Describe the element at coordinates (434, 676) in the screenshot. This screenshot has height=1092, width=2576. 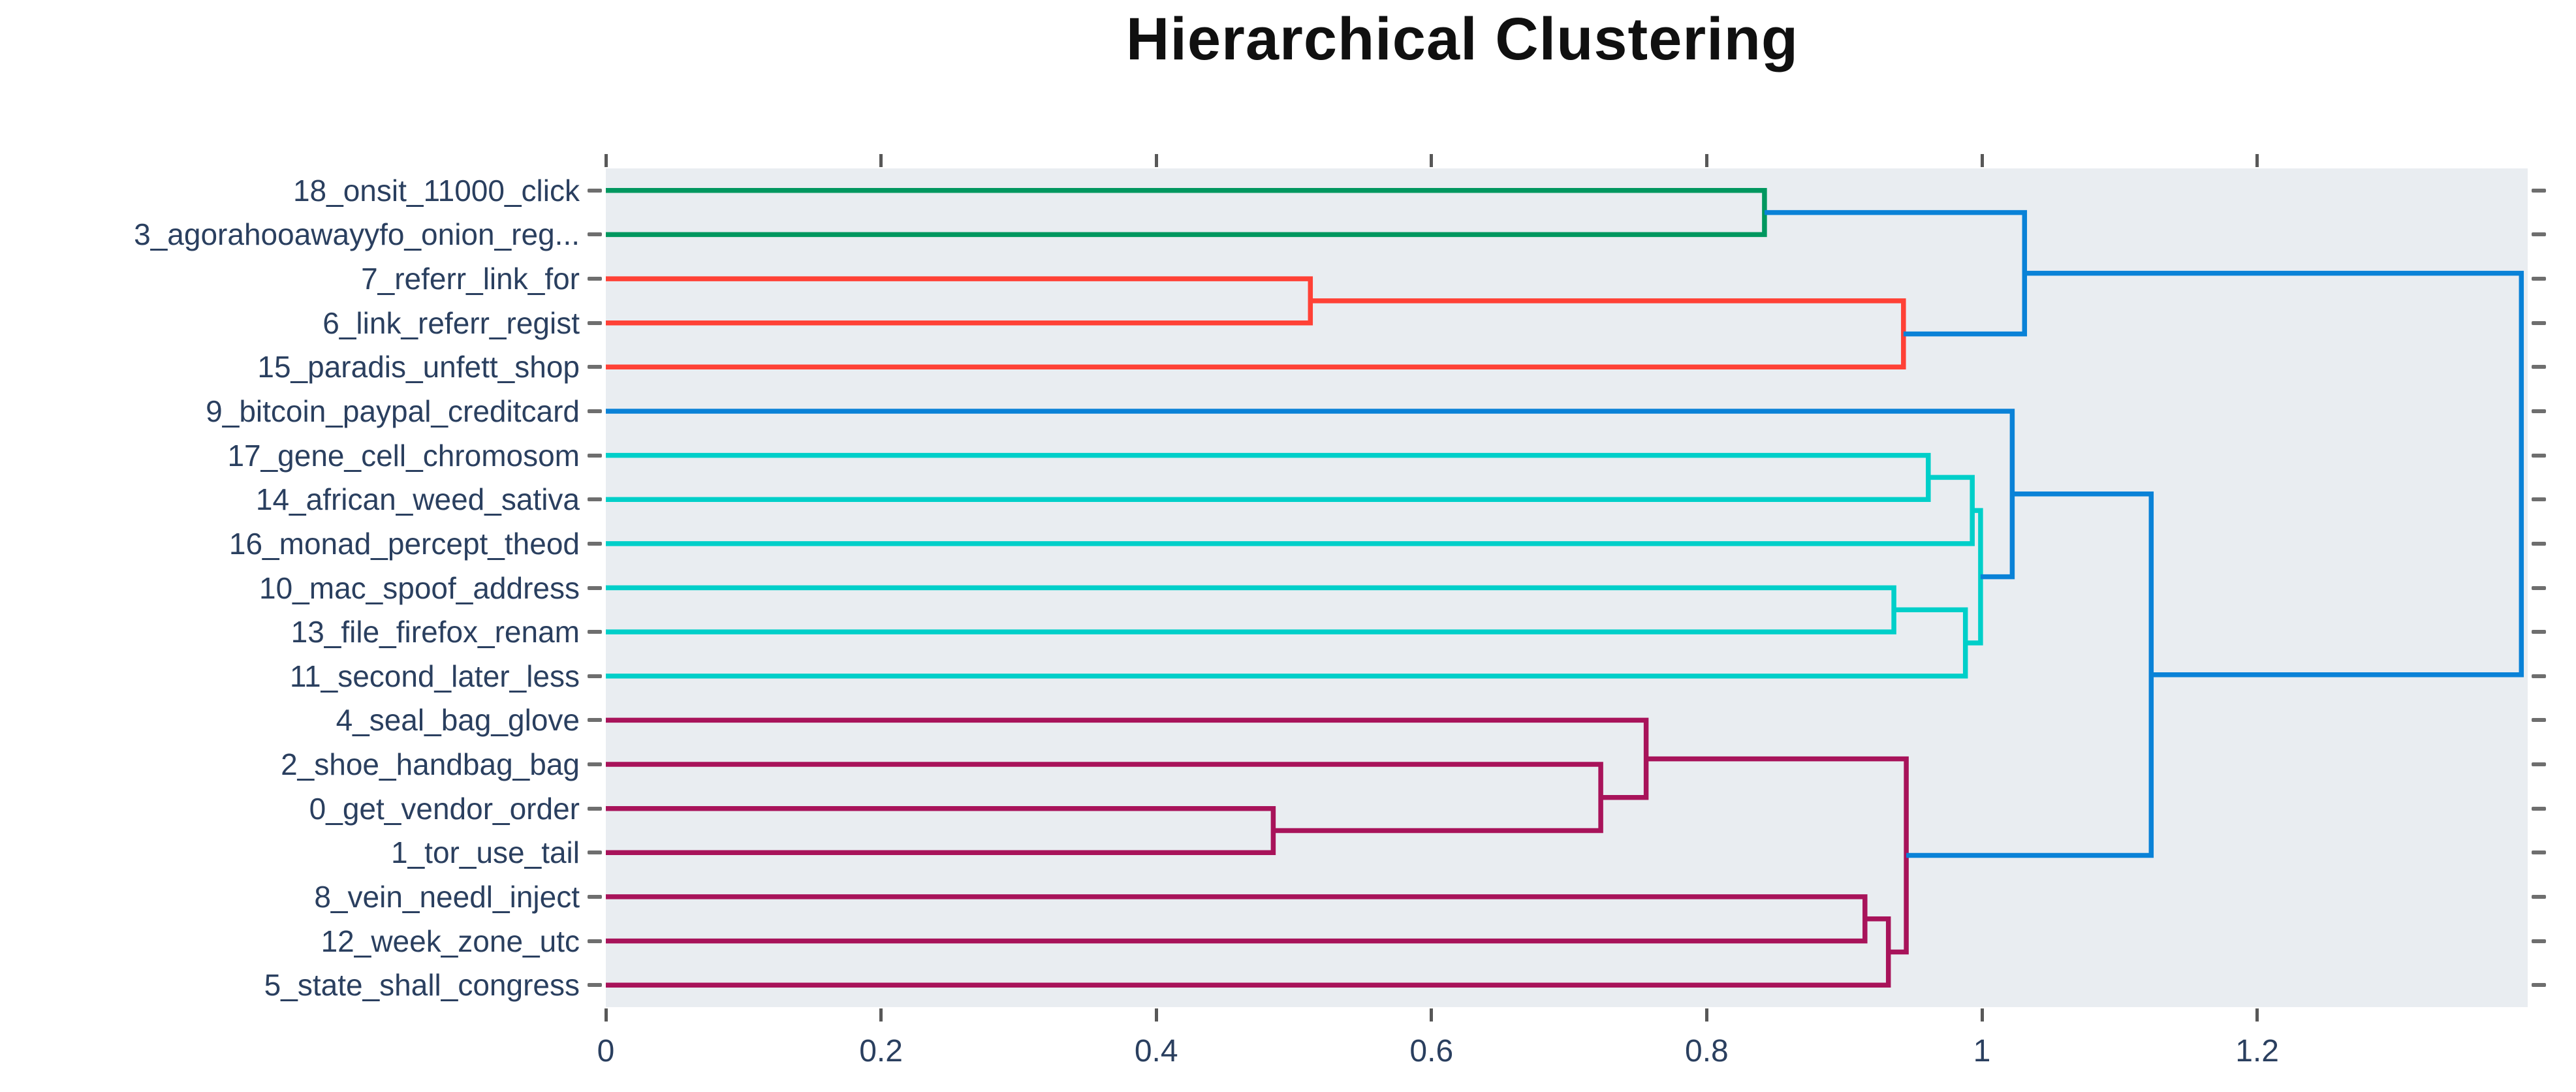
I see `y-axis-label: 11_second_later_less` at that location.